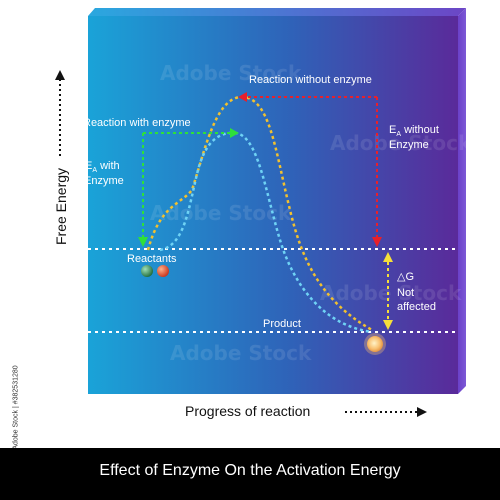  I want to click on panel-top-face, so click(277, 12).